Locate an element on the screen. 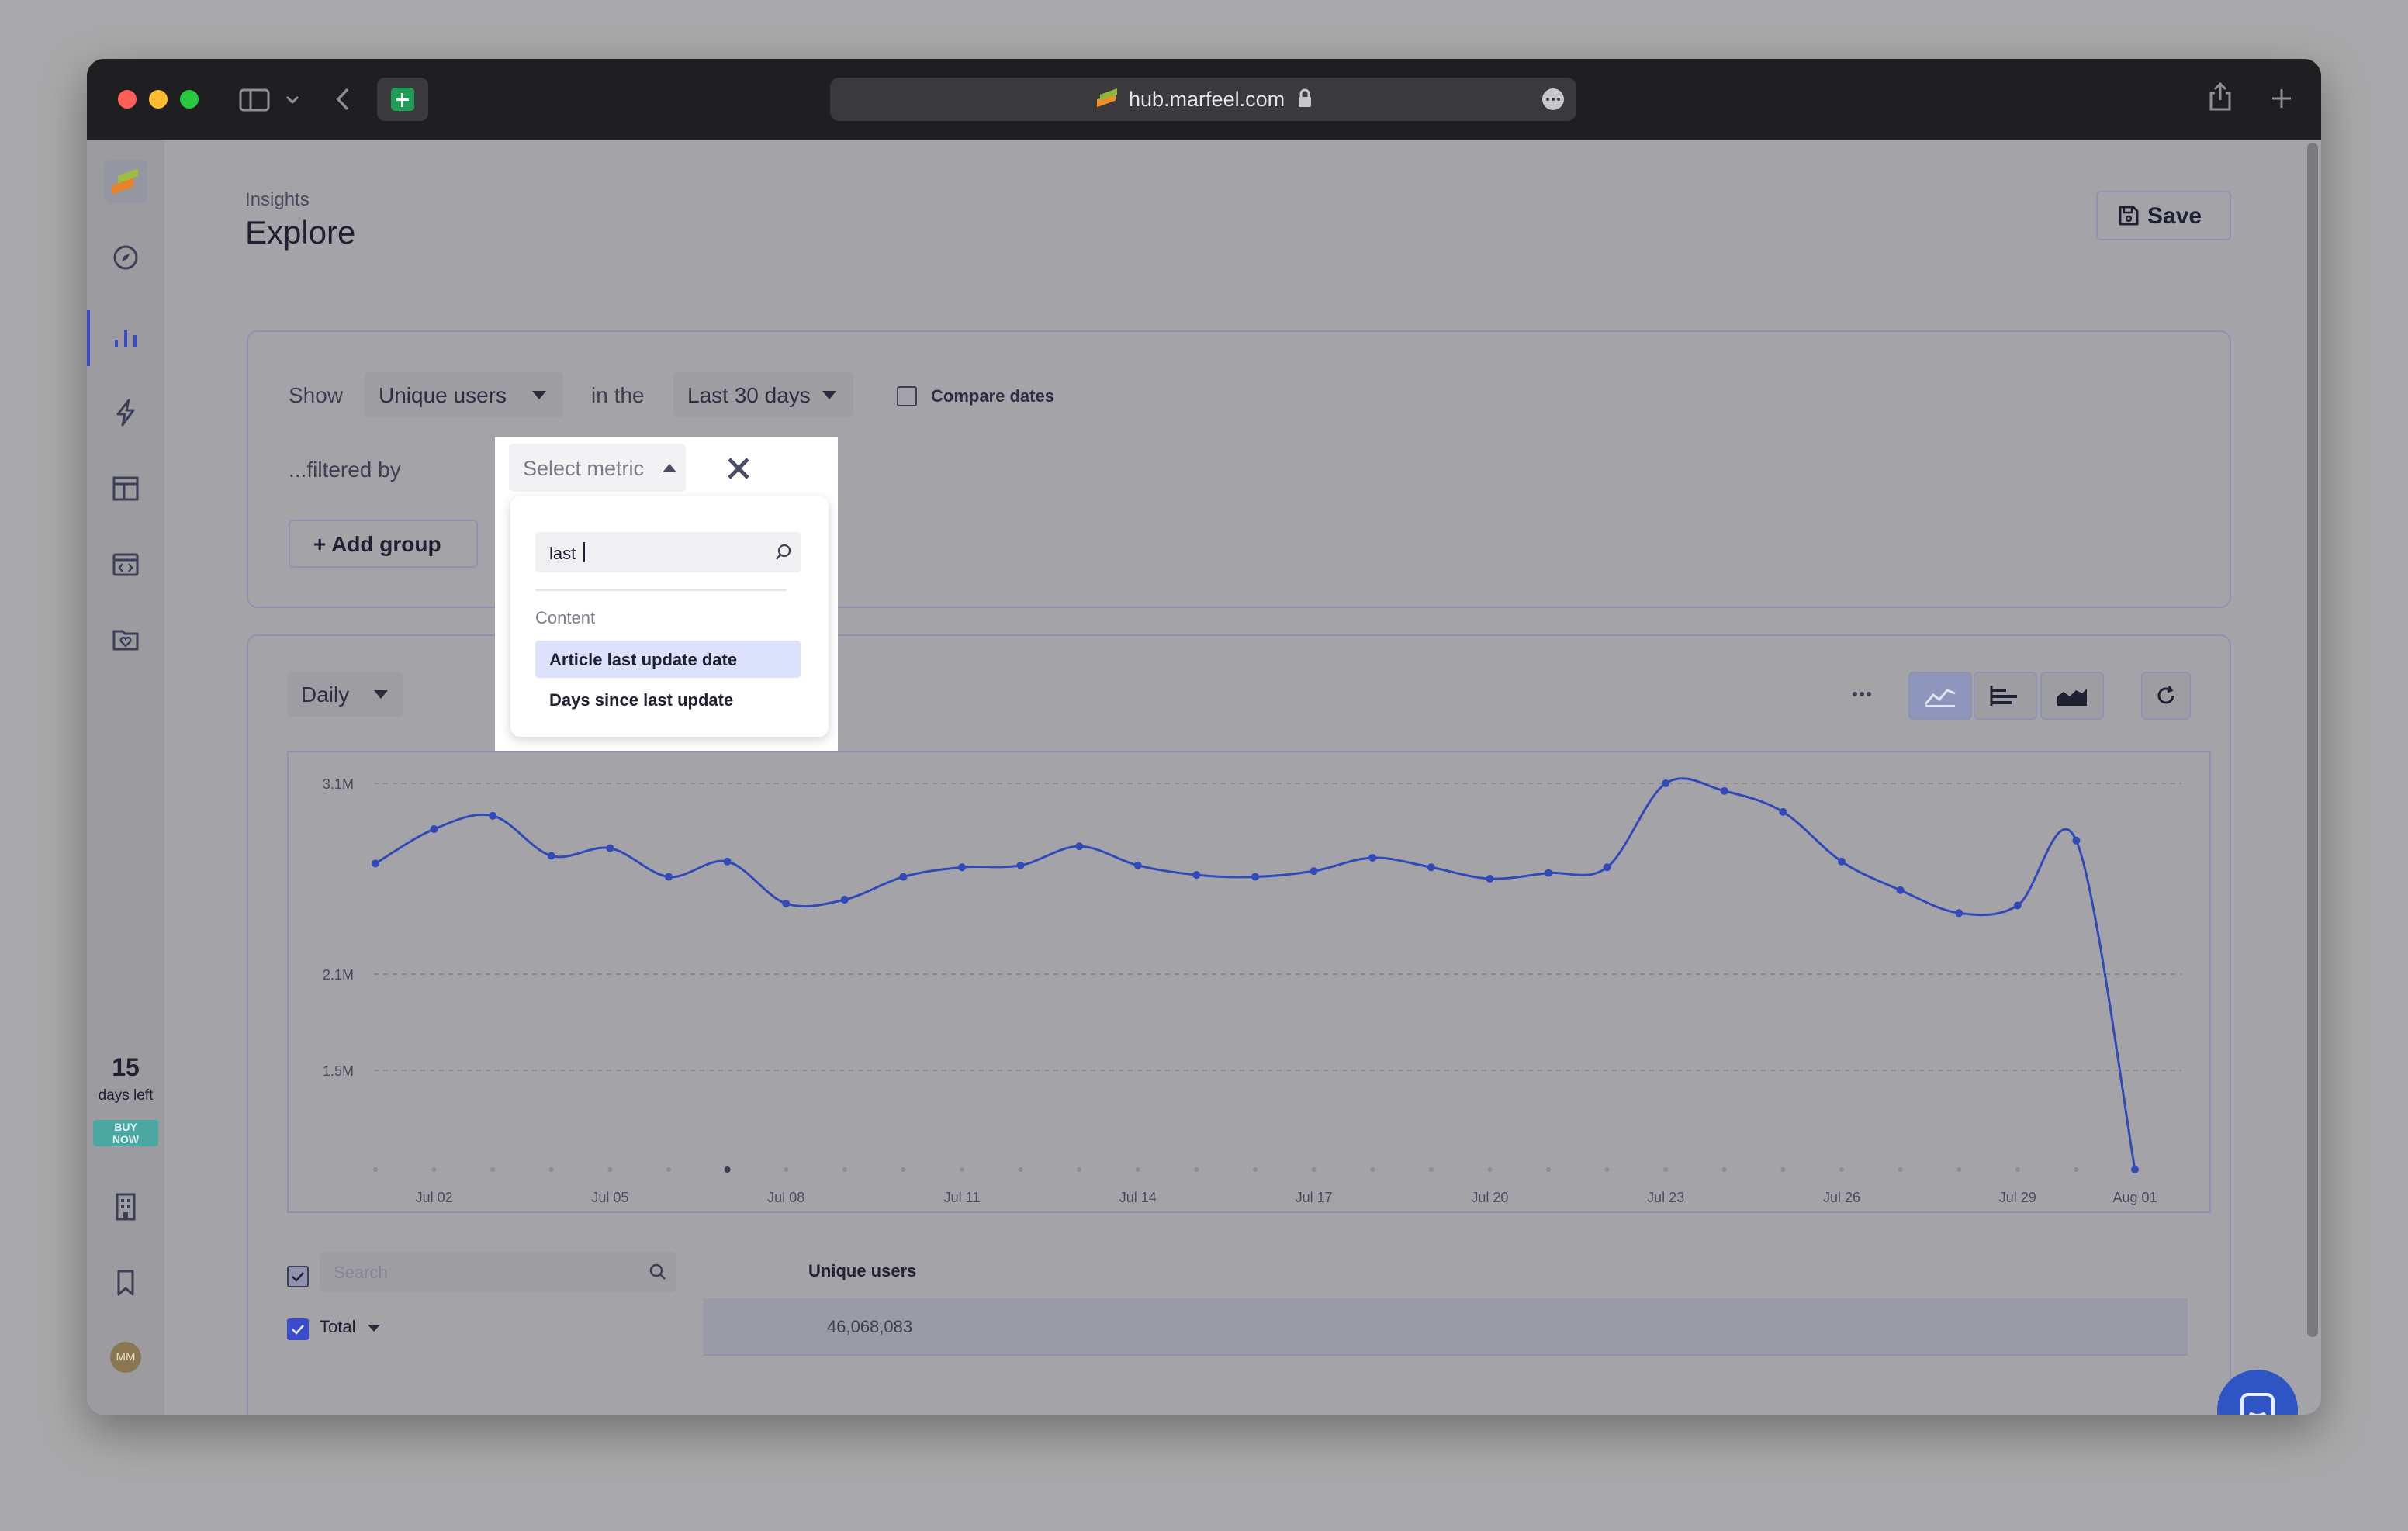  sidebar-item-bookmark-icon is located at coordinates (126, 1283).